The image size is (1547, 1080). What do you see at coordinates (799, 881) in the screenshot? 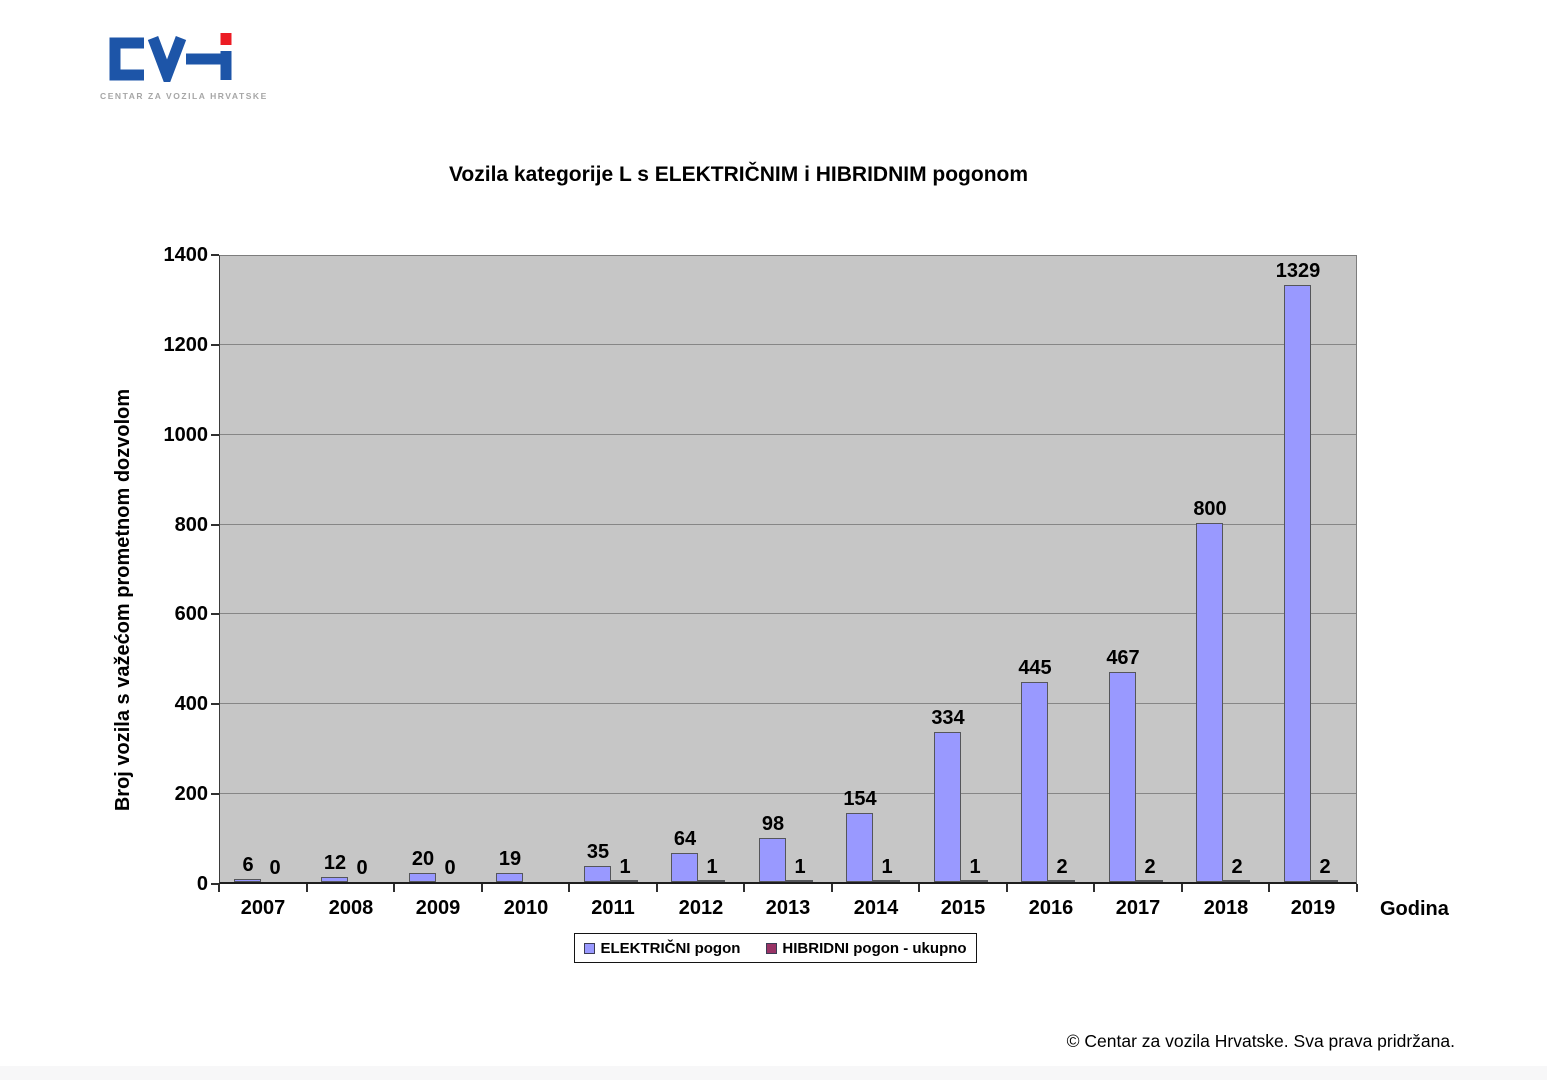
I see `bar-hibridni-2013` at bounding box center [799, 881].